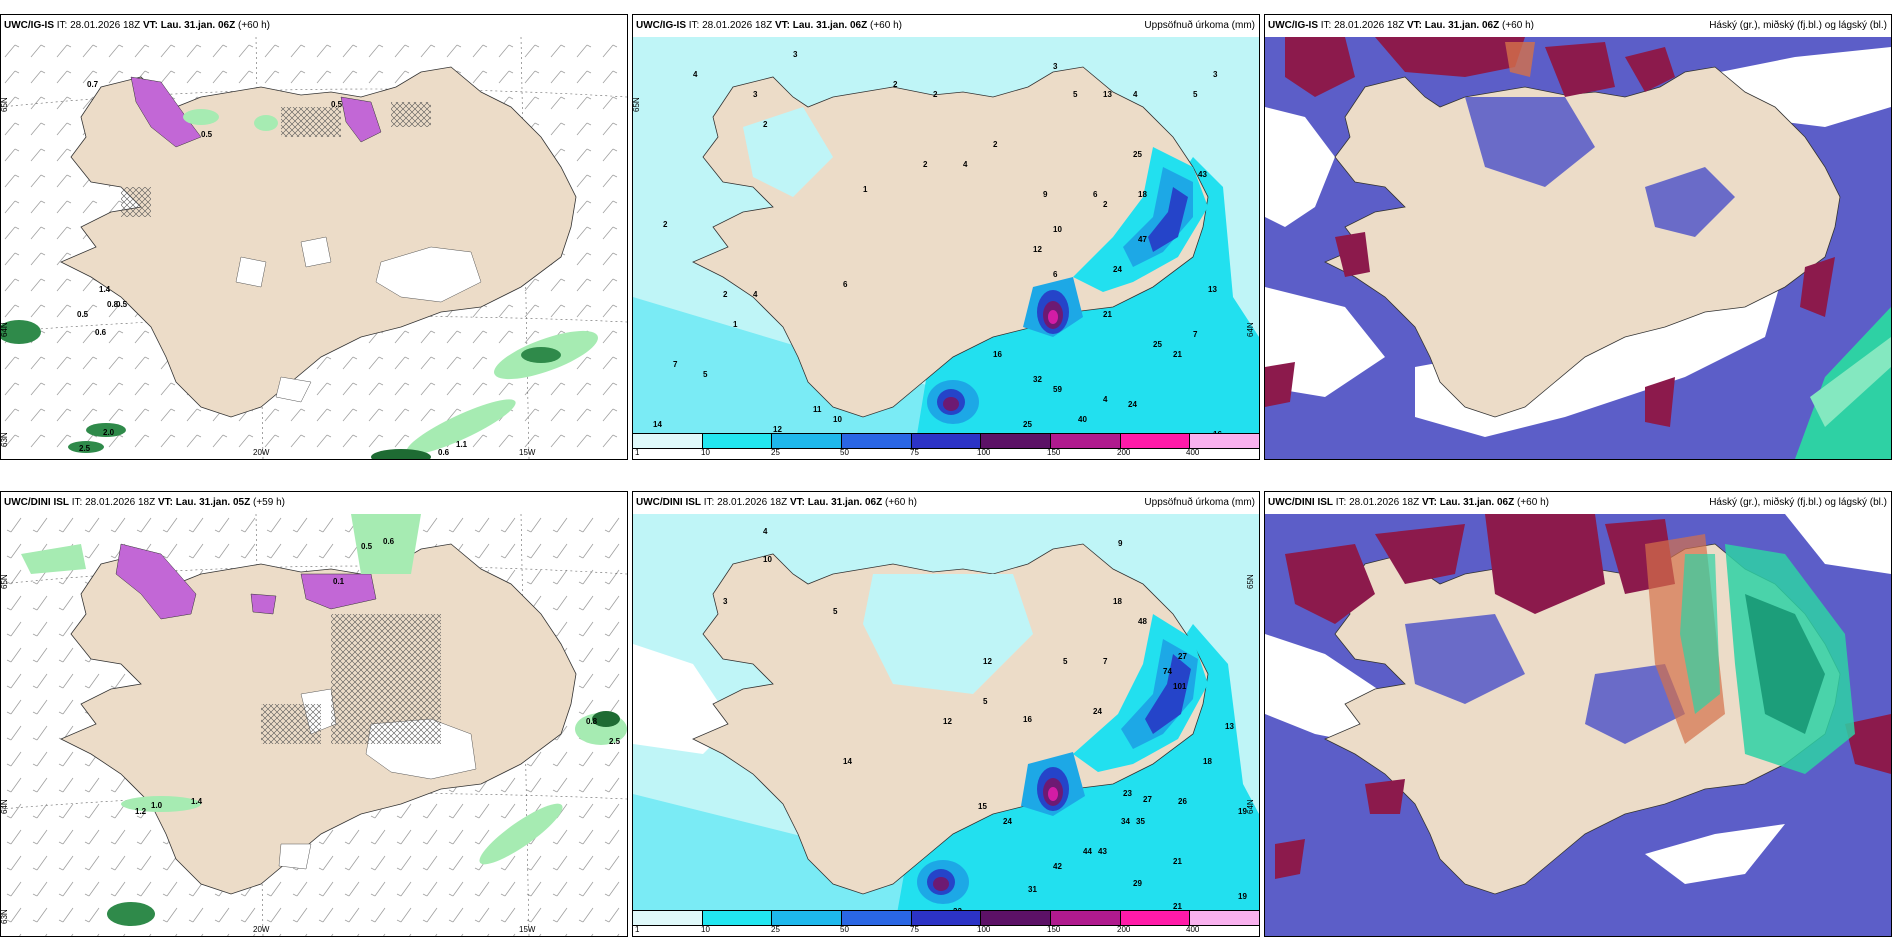  I want to click on value-label: 13, so click(1212, 289).